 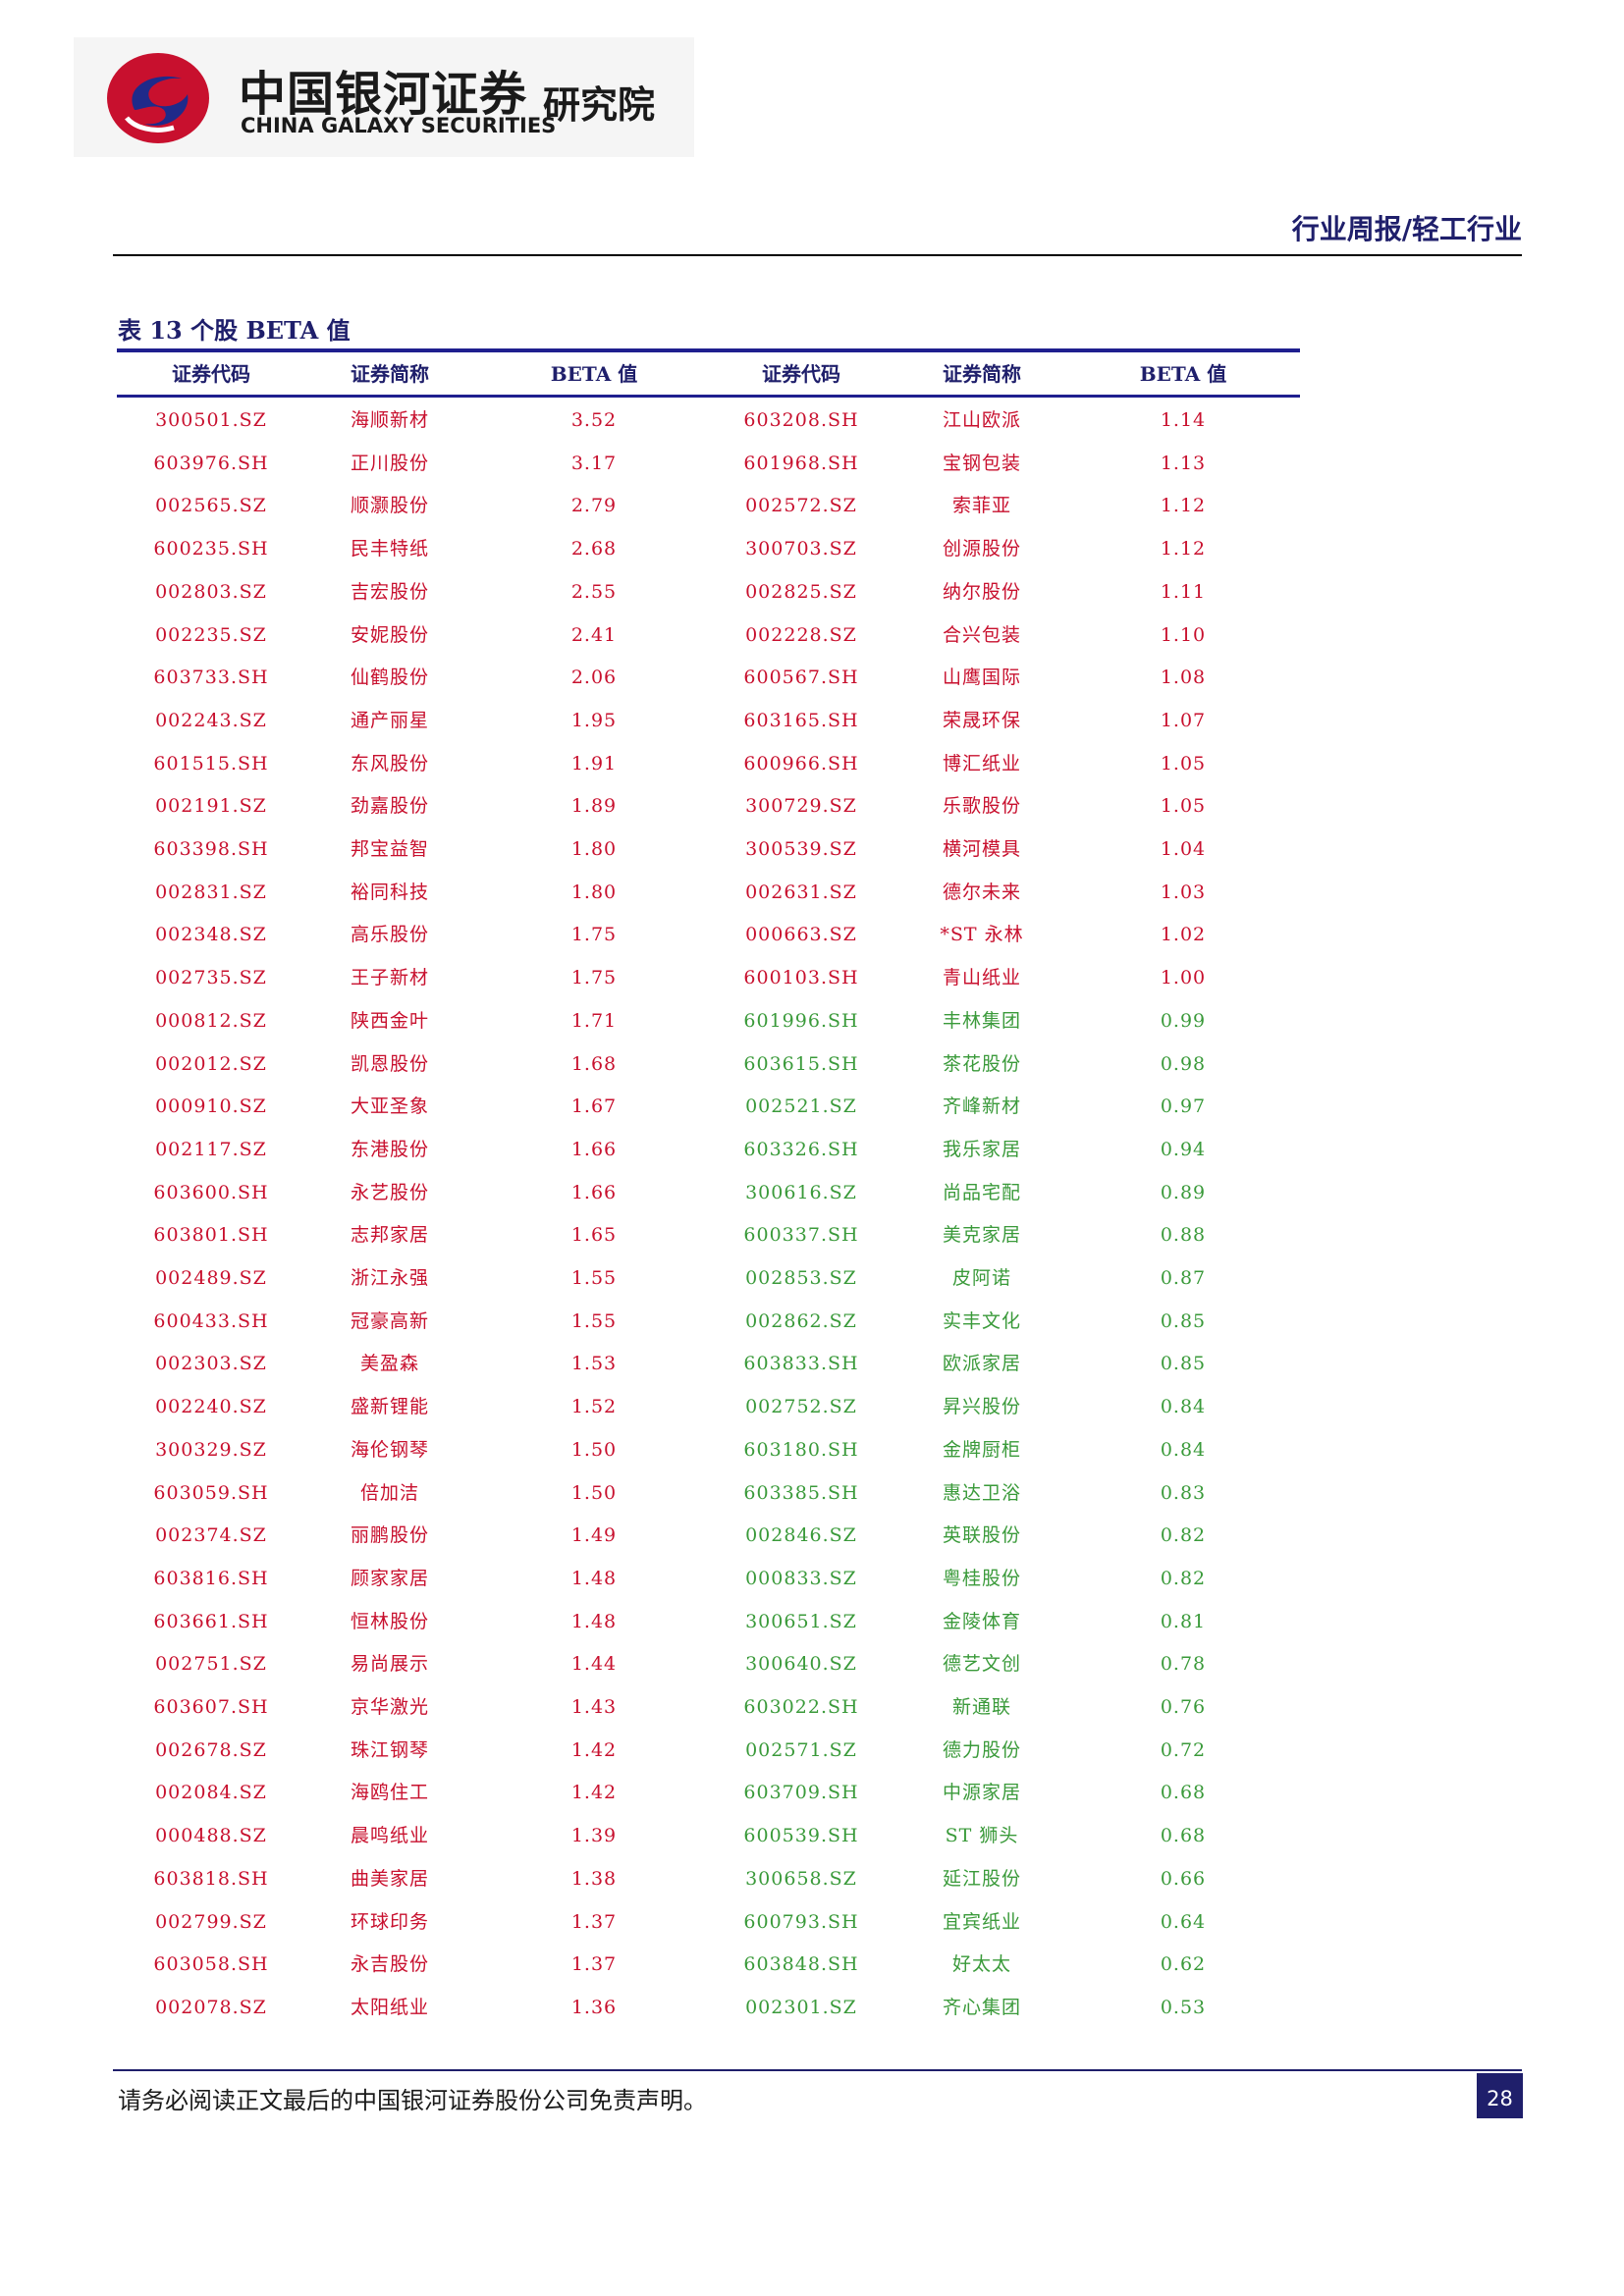 What do you see at coordinates (801, 2007) in the screenshot?
I see `cell-code-right: 002301.SZ` at bounding box center [801, 2007].